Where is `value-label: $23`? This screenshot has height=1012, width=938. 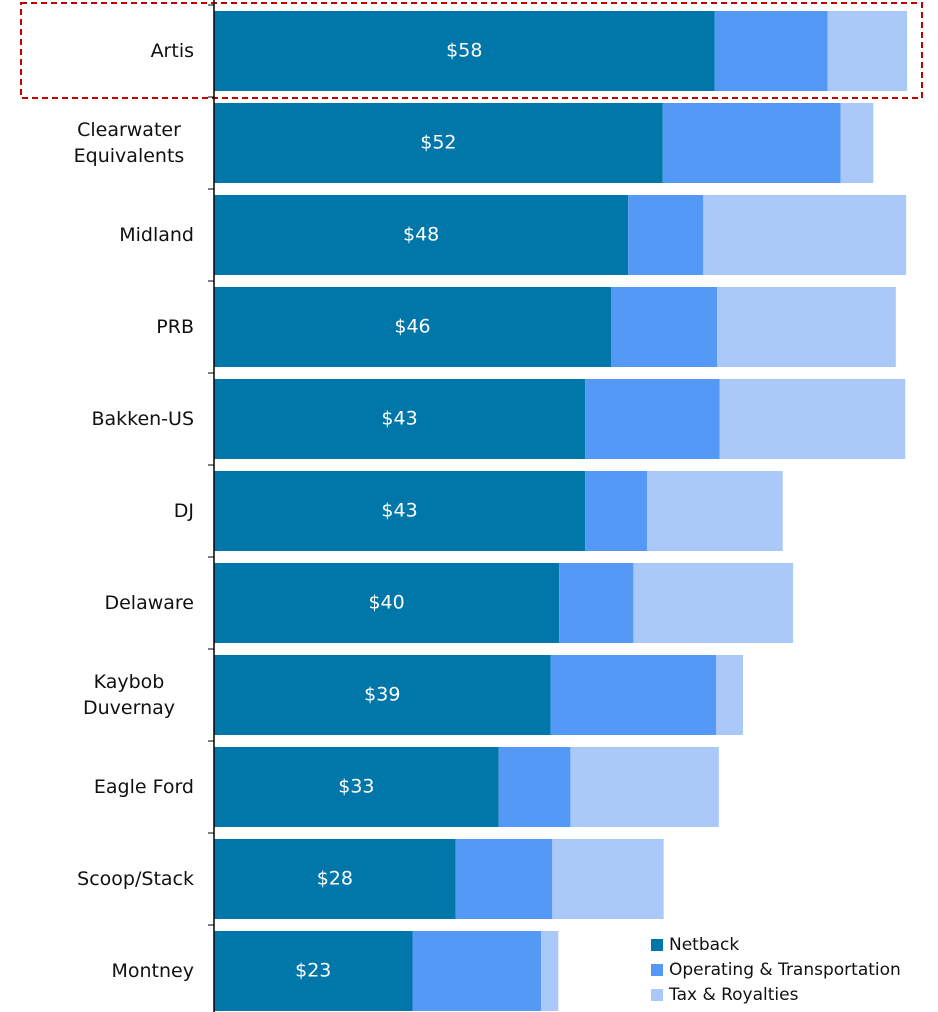 value-label: $23 is located at coordinates (313, 971).